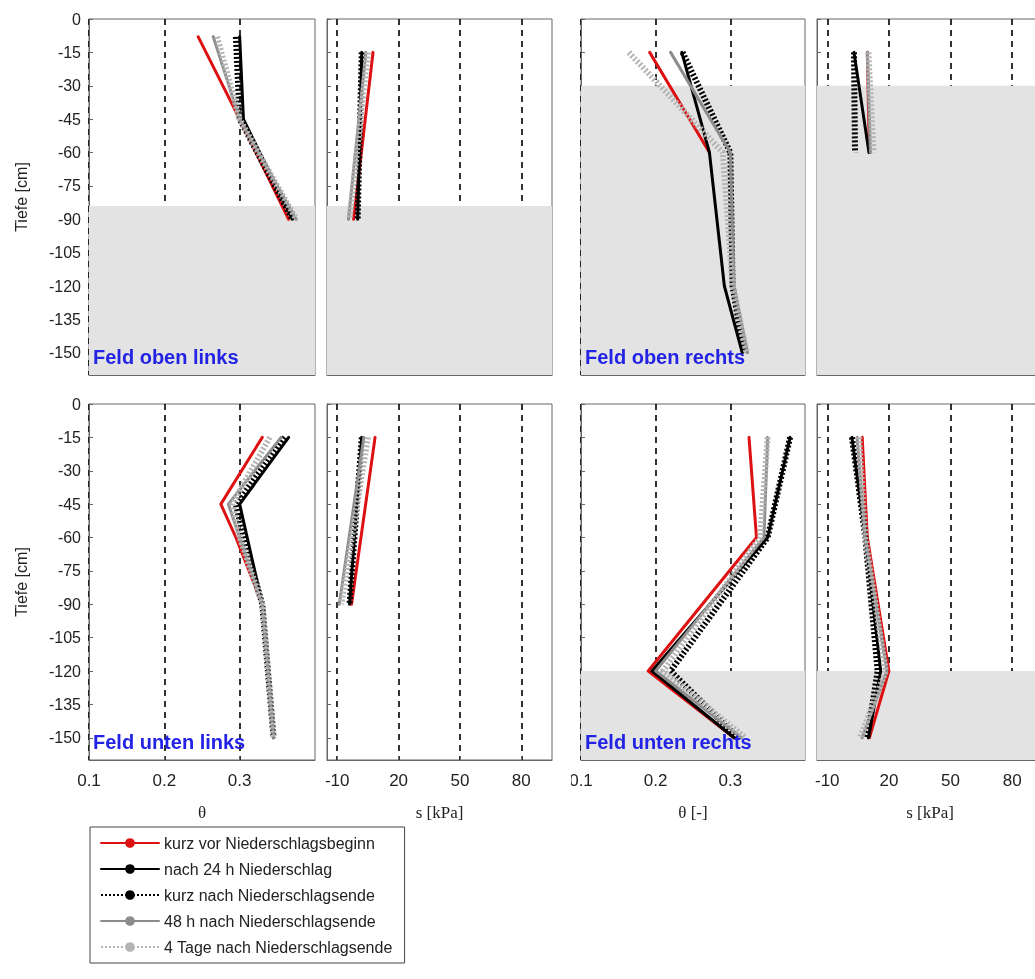 The height and width of the screenshot is (979, 1035). Describe the element at coordinates (89, 780) in the screenshot. I see `x-tick-label: 0.1` at that location.